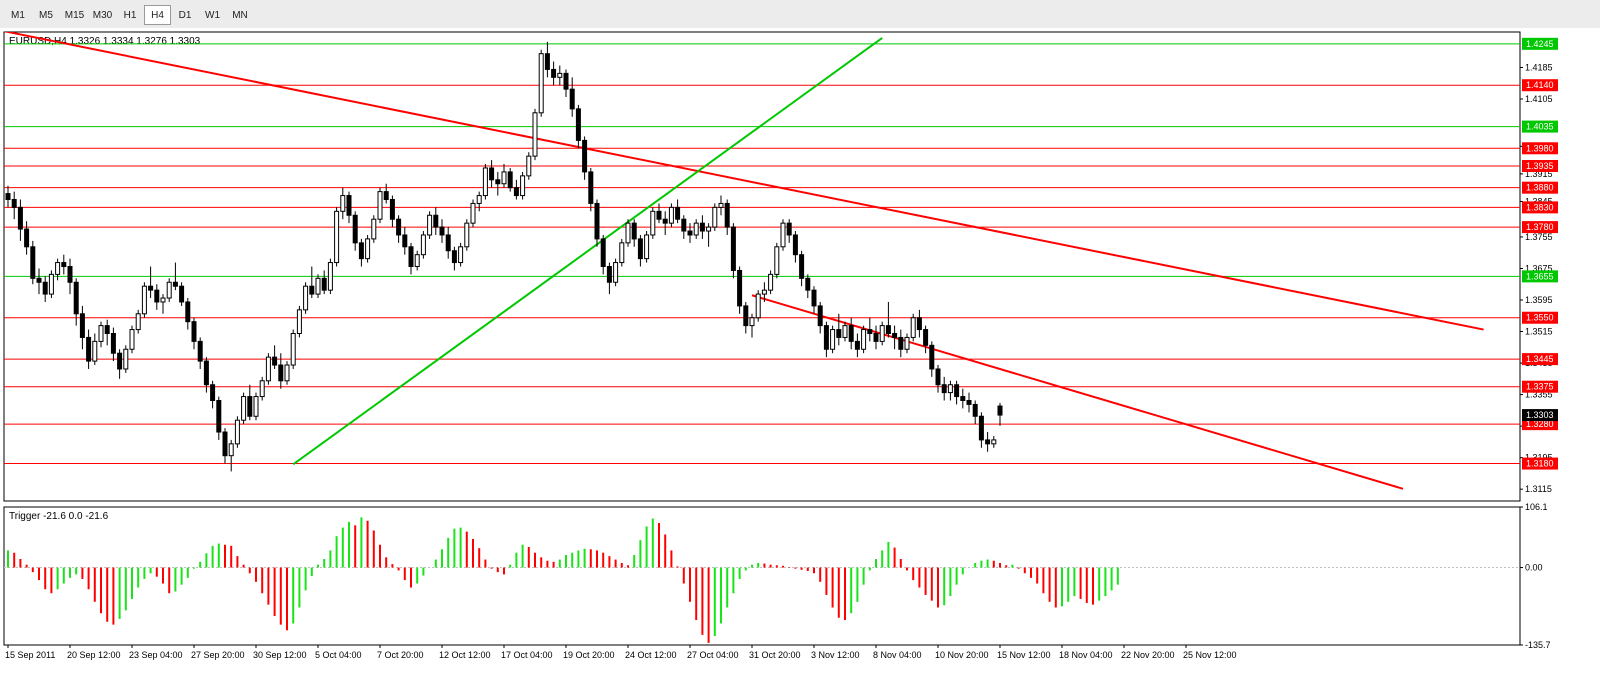 The width and height of the screenshot is (1600, 677). What do you see at coordinates (185, 15) in the screenshot?
I see `timeframe-d1-button: D1` at bounding box center [185, 15].